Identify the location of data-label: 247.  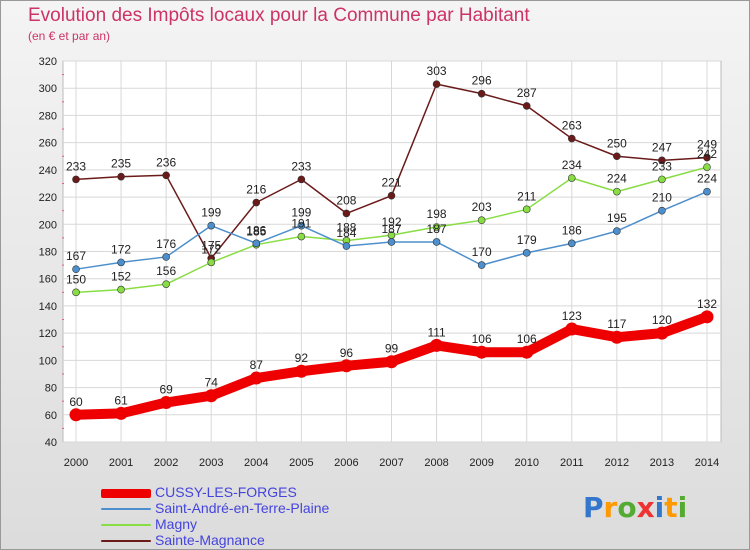
(662, 147).